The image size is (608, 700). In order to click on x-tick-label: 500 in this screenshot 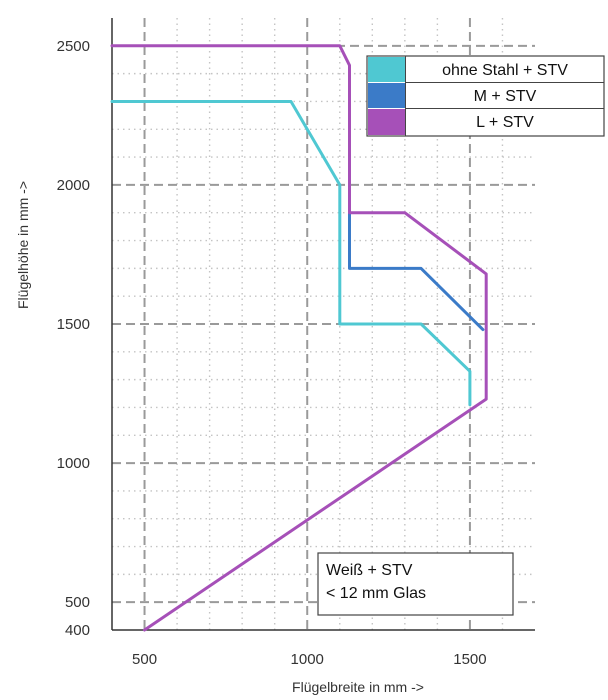, I will do `click(144, 659)`.